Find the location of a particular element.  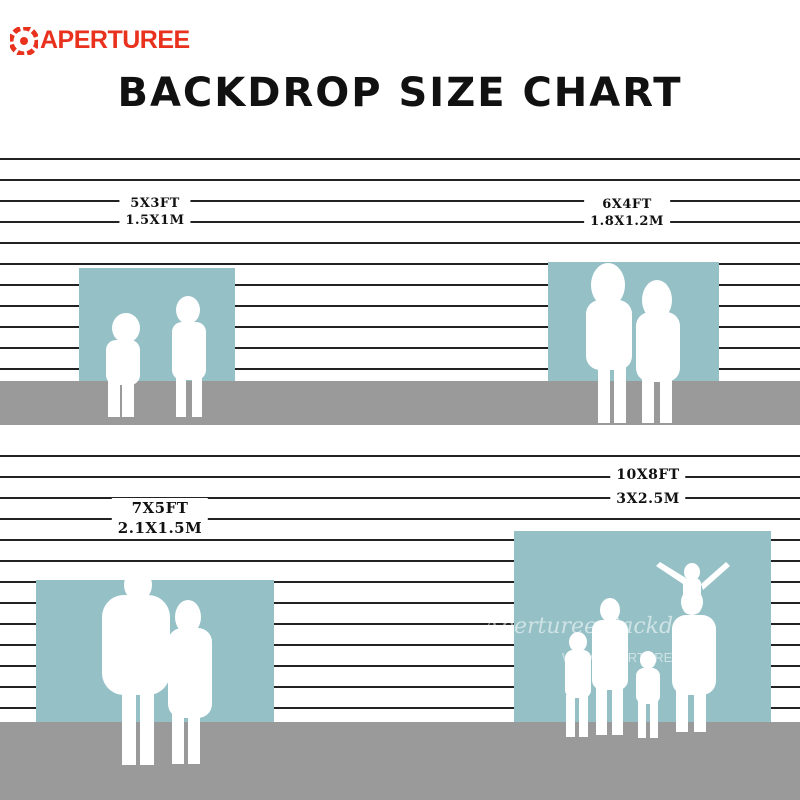

page-title: BACKDROP SIZE CHART is located at coordinates (400, 93).